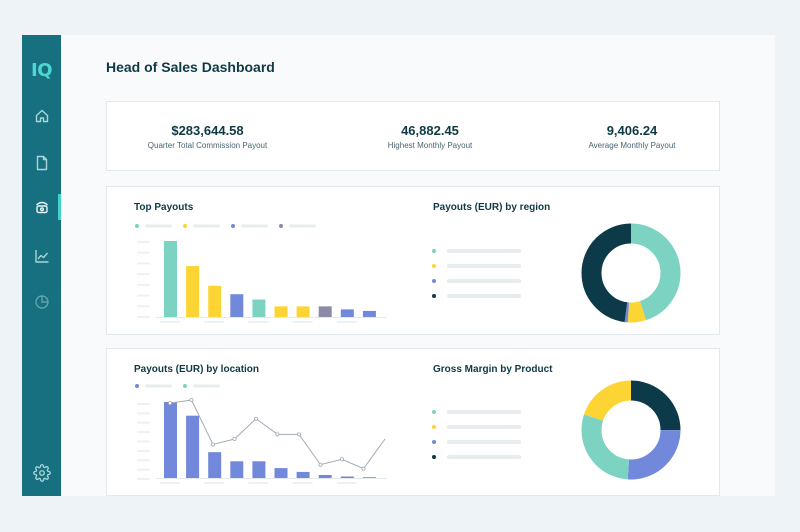 The height and width of the screenshot is (532, 800). Describe the element at coordinates (197, 369) in the screenshot. I see `location-chart-title: Payouts (EUR) by location` at that location.